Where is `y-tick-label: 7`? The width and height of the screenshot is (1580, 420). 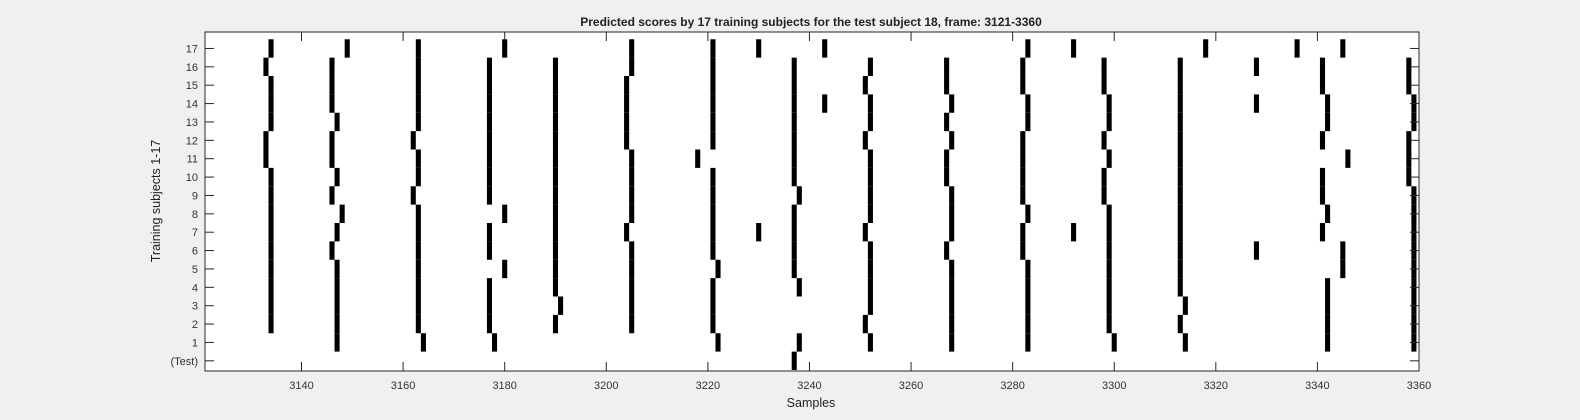
y-tick-label: 7 is located at coordinates (195, 233).